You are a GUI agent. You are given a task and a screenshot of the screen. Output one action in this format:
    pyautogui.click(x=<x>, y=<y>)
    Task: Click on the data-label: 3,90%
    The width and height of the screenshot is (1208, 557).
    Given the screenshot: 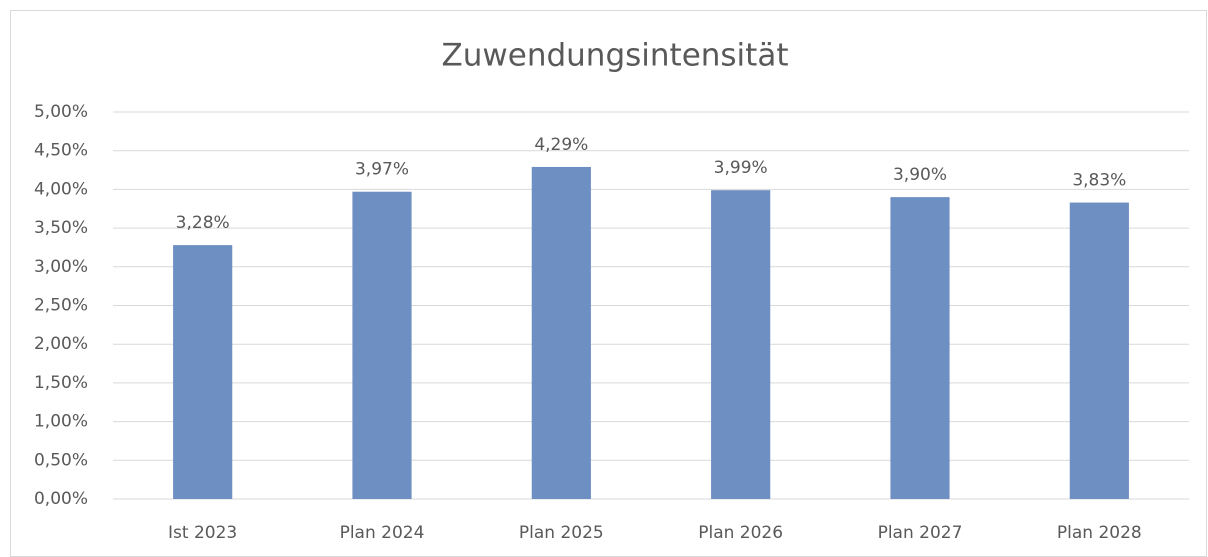 What is the action you would take?
    pyautogui.click(x=920, y=175)
    